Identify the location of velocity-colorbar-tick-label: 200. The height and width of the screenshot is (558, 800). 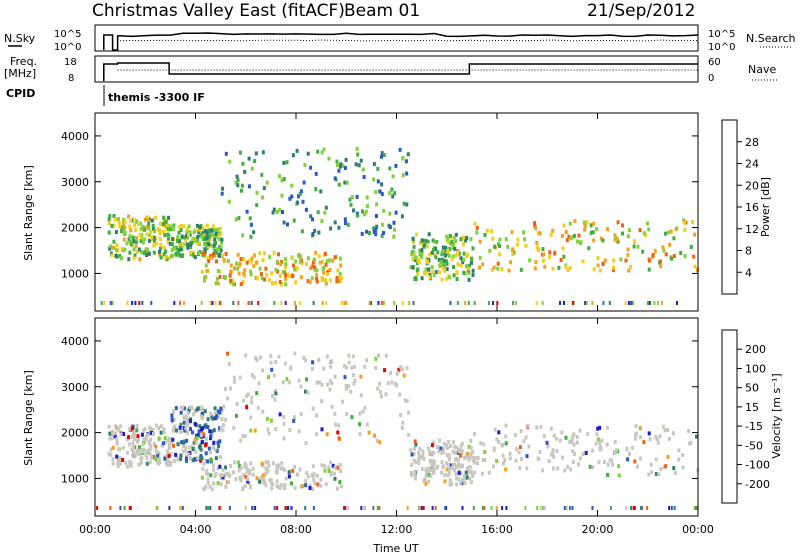
(755, 349).